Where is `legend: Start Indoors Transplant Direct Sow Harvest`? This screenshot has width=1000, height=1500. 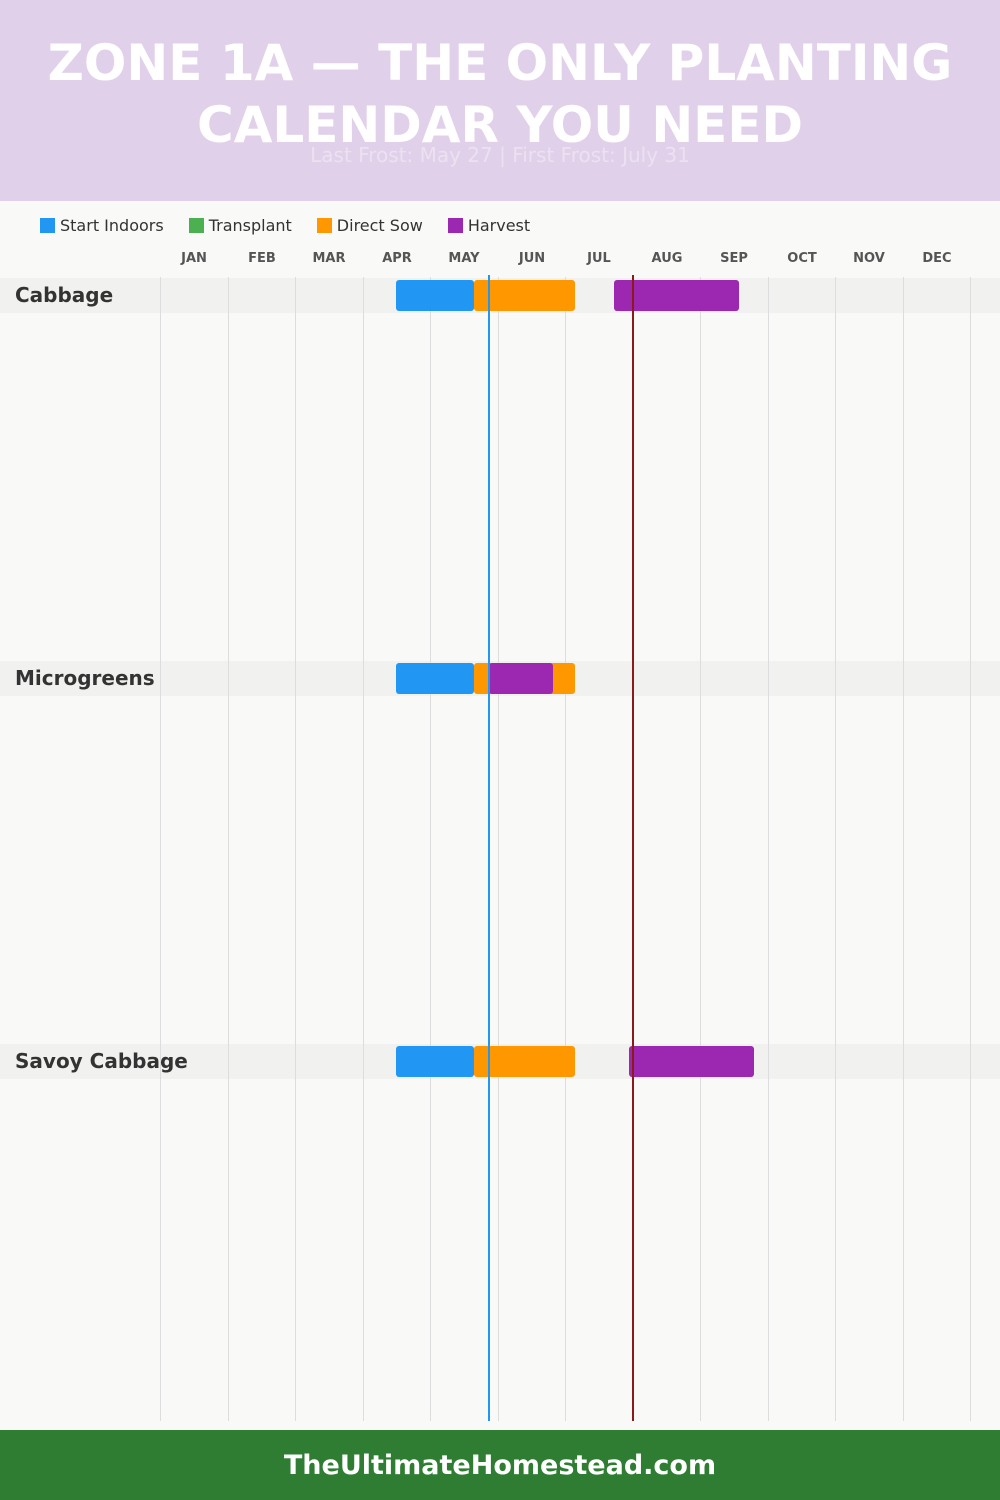
legend: Start Indoors Transplant Direct Sow Harvest is located at coordinates (297, 225).